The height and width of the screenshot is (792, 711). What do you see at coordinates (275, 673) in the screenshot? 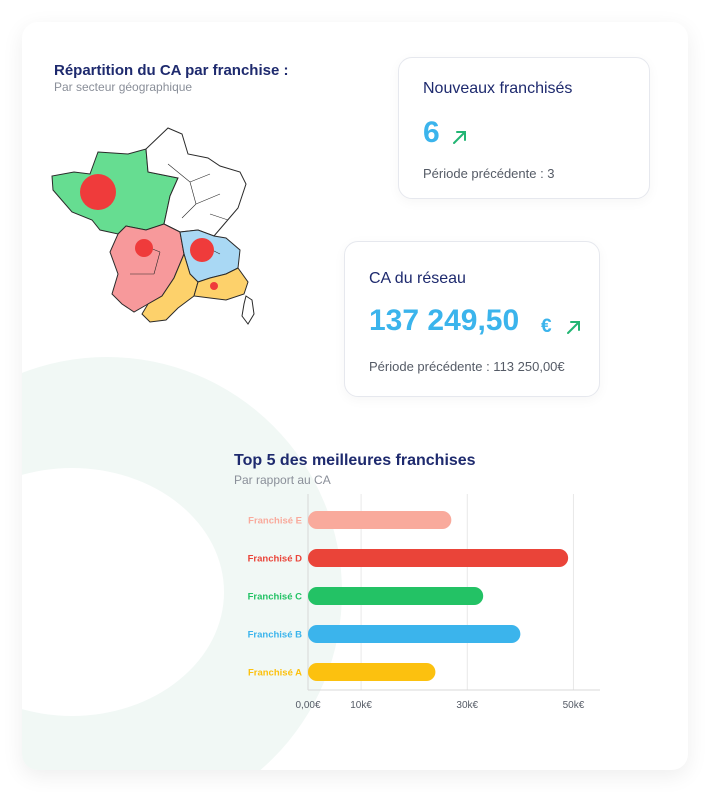
I see `category-label: Franchisé A` at bounding box center [275, 673].